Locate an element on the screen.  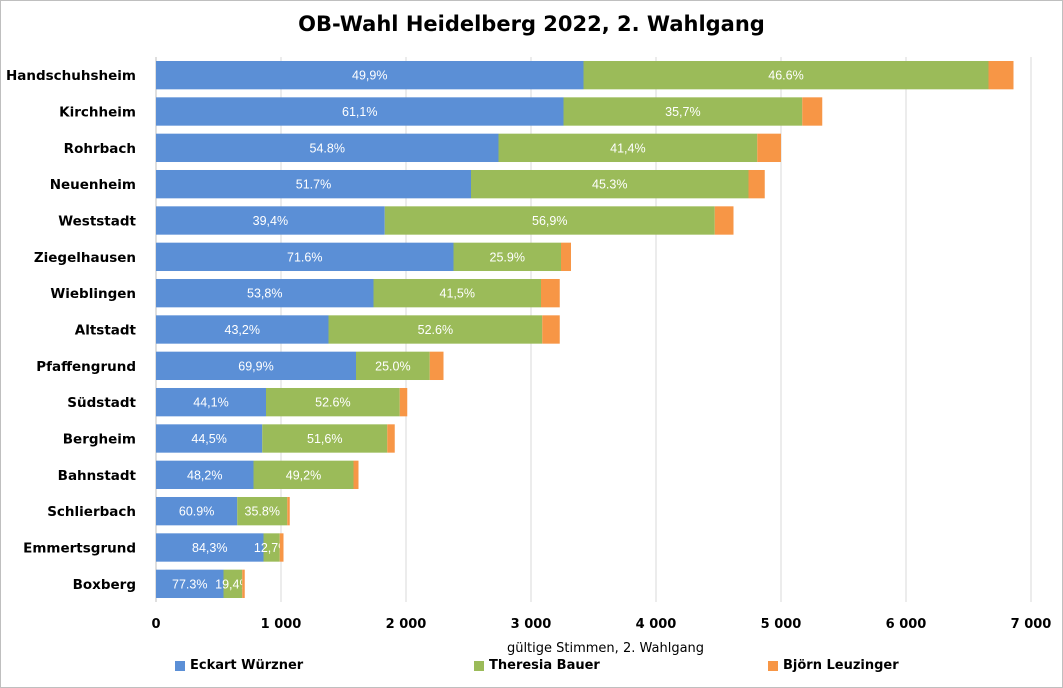
data-label: 53,8% is located at coordinates (264, 294).